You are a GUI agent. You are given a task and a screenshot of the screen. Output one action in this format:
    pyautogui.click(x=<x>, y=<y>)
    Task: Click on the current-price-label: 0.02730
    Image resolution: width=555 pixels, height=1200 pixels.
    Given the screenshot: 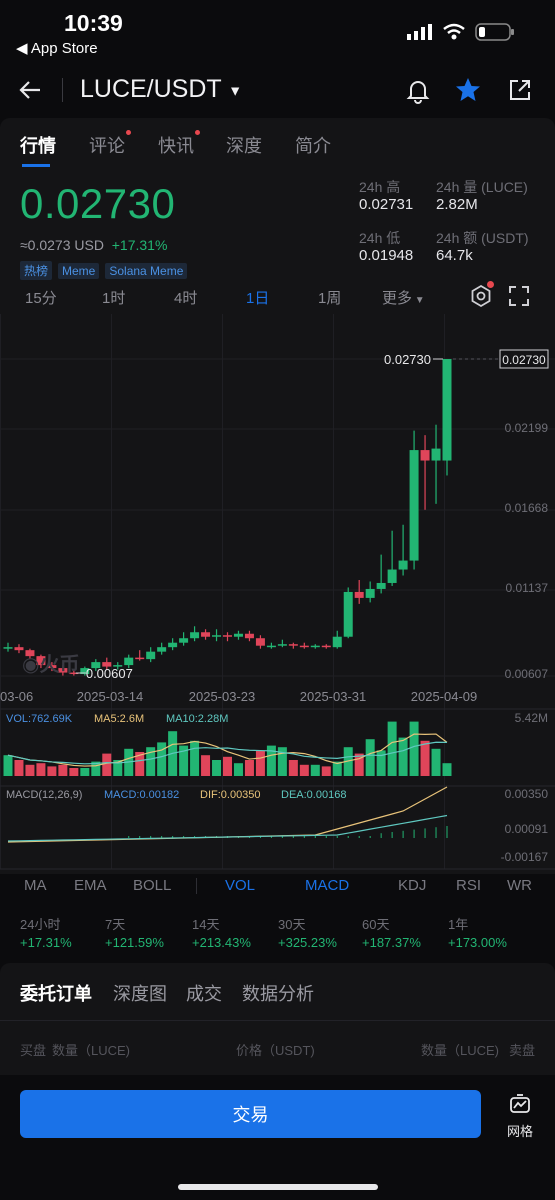 What is the action you would take?
    pyautogui.click(x=524, y=360)
    